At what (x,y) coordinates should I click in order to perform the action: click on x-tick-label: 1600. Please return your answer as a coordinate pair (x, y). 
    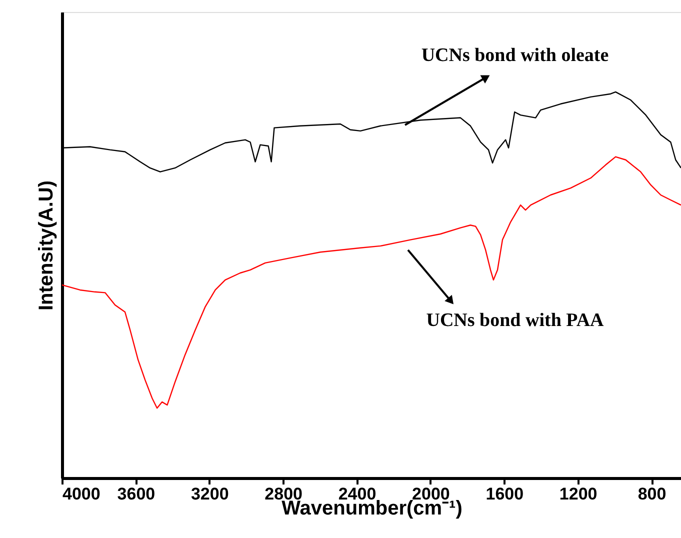
    Looking at the image, I should click on (505, 494).